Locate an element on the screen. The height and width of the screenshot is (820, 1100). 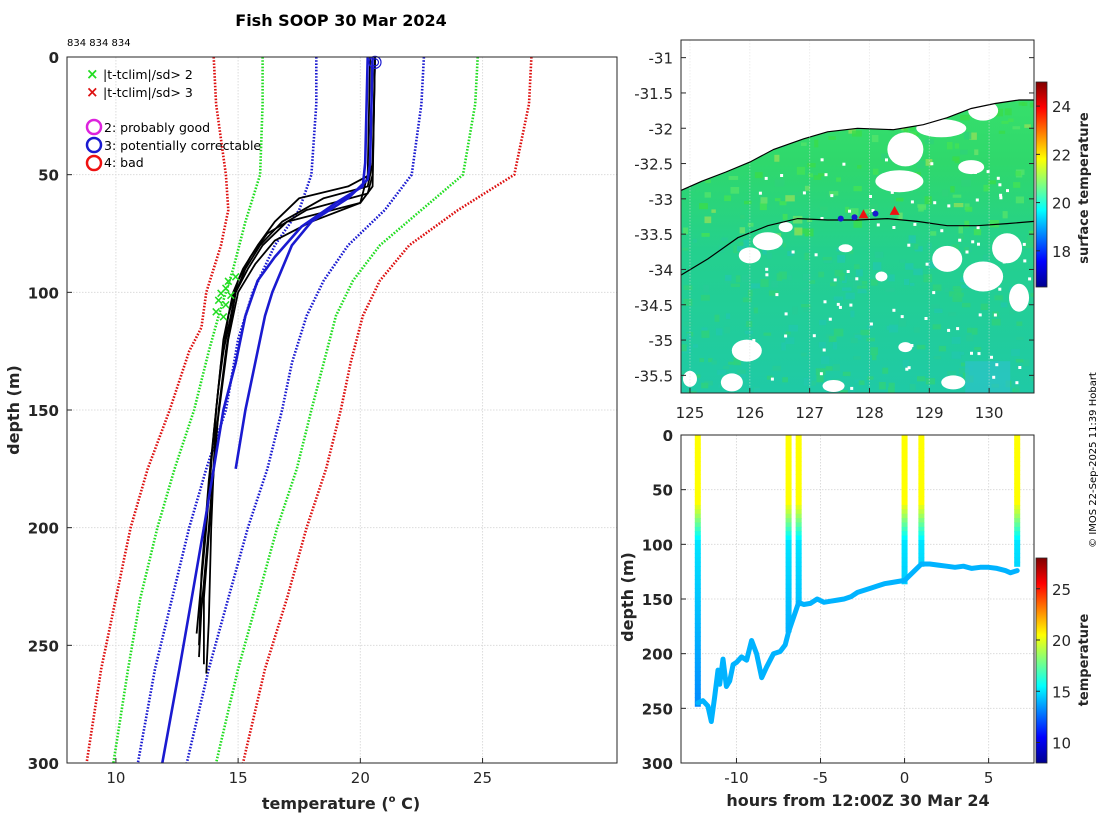
profile-x-tick-label: 20 is located at coordinates (360, 778).